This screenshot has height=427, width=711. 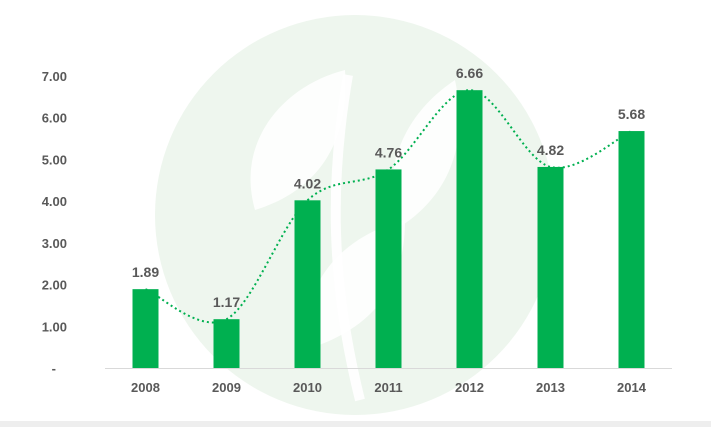 I want to click on data-label: 5.68, so click(x=631, y=114).